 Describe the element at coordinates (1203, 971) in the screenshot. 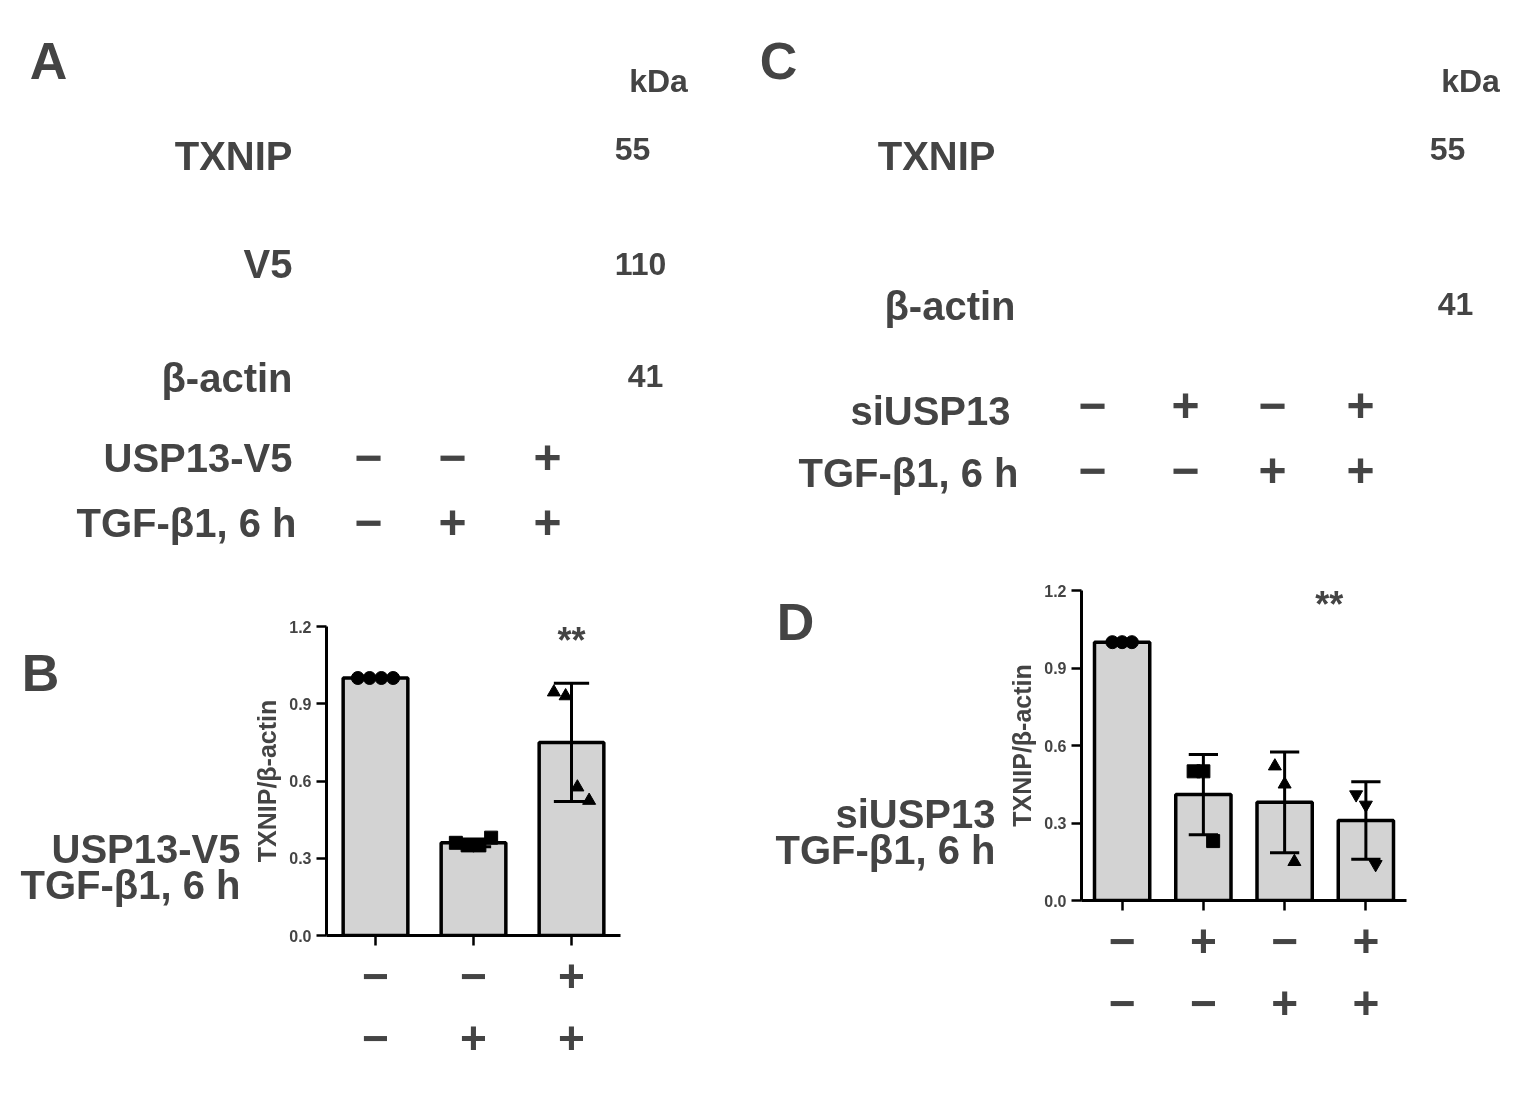

I see `x-tick-label: + −` at that location.